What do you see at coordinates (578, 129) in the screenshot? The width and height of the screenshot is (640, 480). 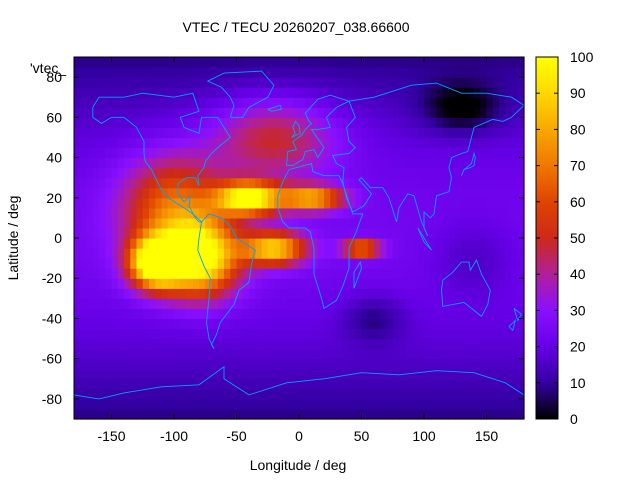 I see `colorbar-tick-label: 80` at bounding box center [578, 129].